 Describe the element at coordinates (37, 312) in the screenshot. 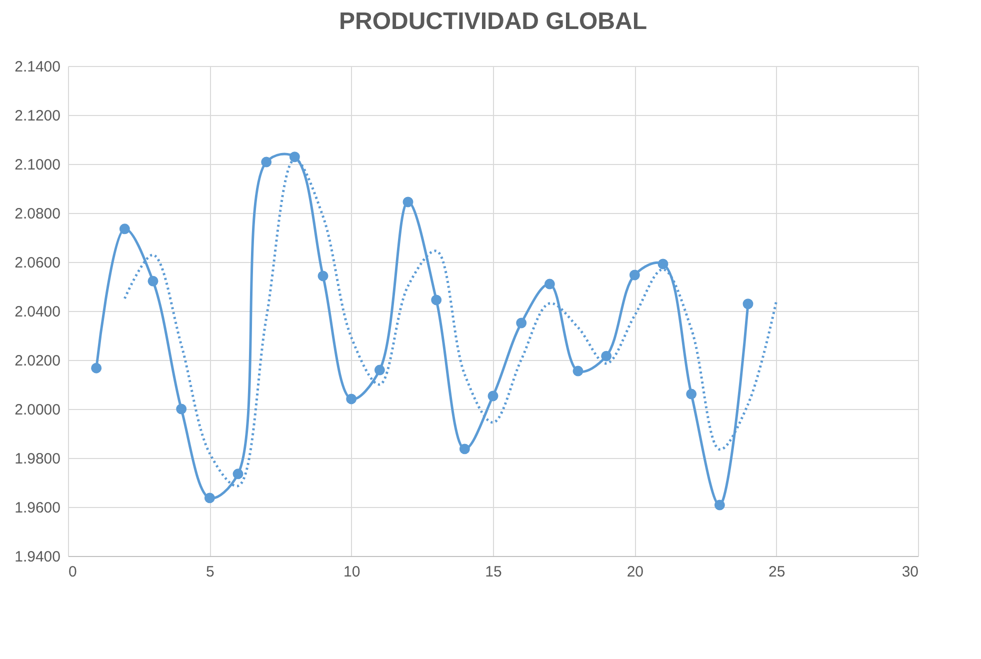

I see `y-tick-label: 2.0400` at that location.